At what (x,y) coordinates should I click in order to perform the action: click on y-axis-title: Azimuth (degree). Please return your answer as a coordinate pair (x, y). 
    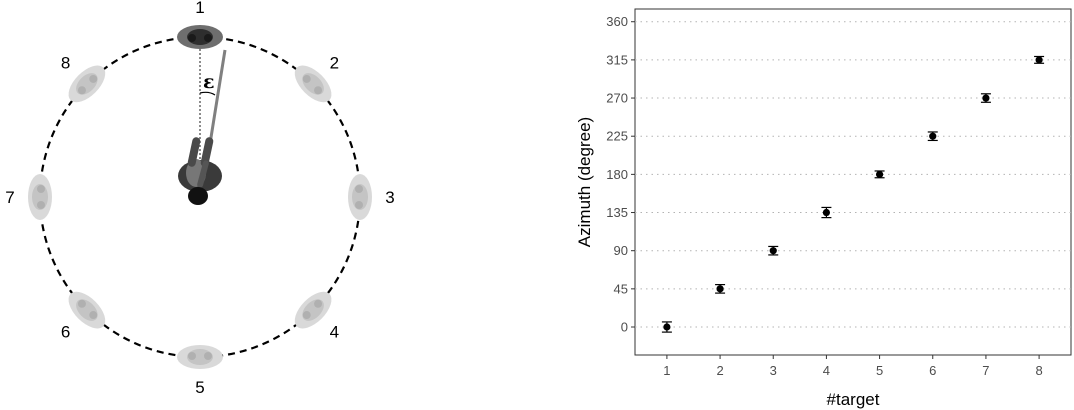
    Looking at the image, I should click on (584, 182).